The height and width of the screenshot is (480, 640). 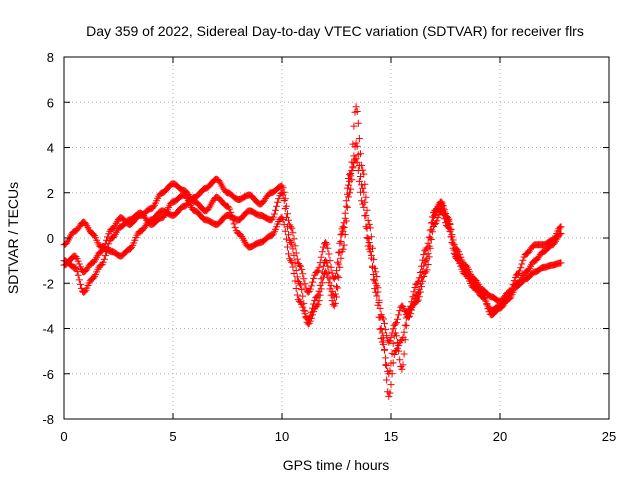 What do you see at coordinates (50, 57) in the screenshot?
I see `y-tick-label: 8` at bounding box center [50, 57].